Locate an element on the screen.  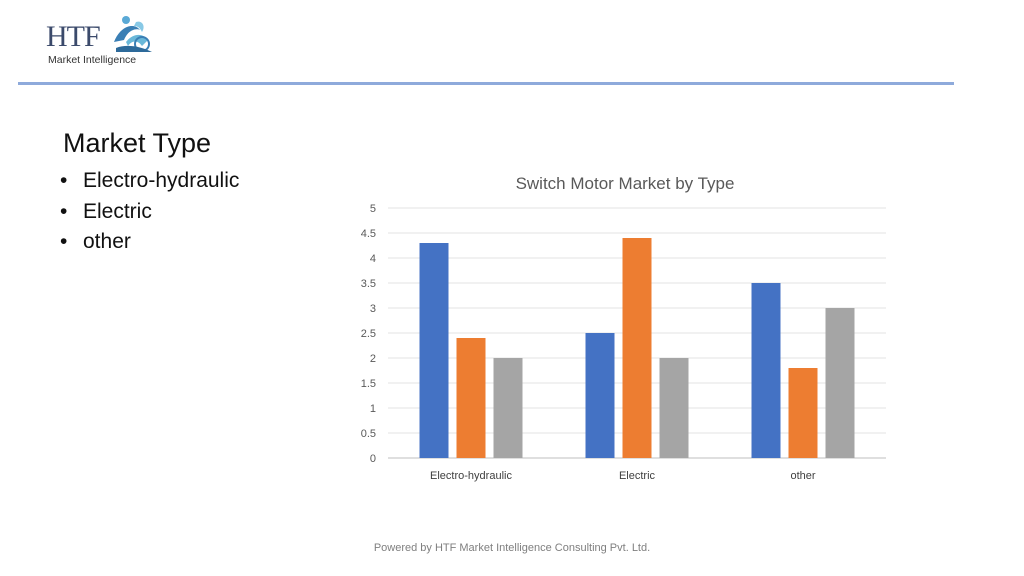
y-tick-label: 4.5 is located at coordinates (368, 234).